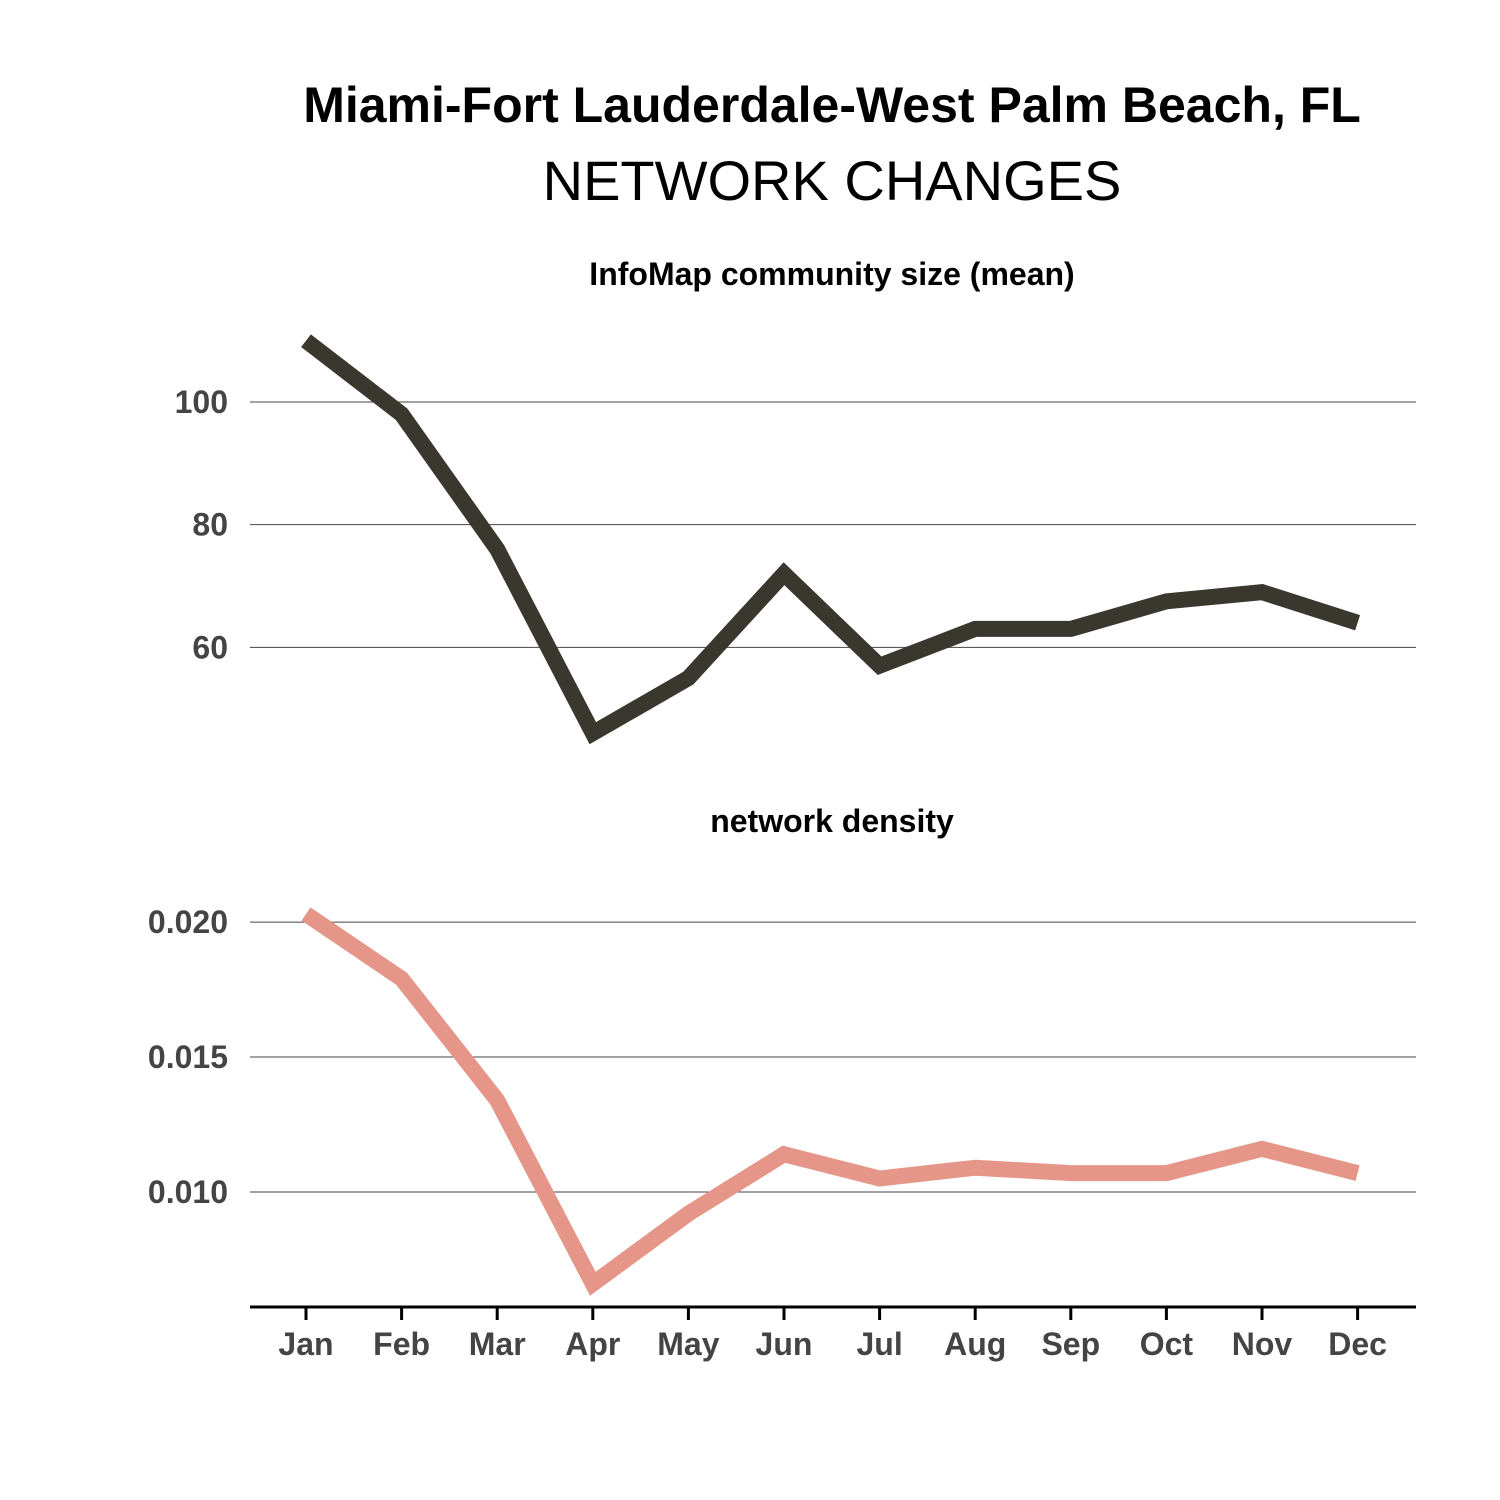 The image size is (1500, 1500). Describe the element at coordinates (975, 1344) in the screenshot. I see `x-tick-label: Aug` at that location.